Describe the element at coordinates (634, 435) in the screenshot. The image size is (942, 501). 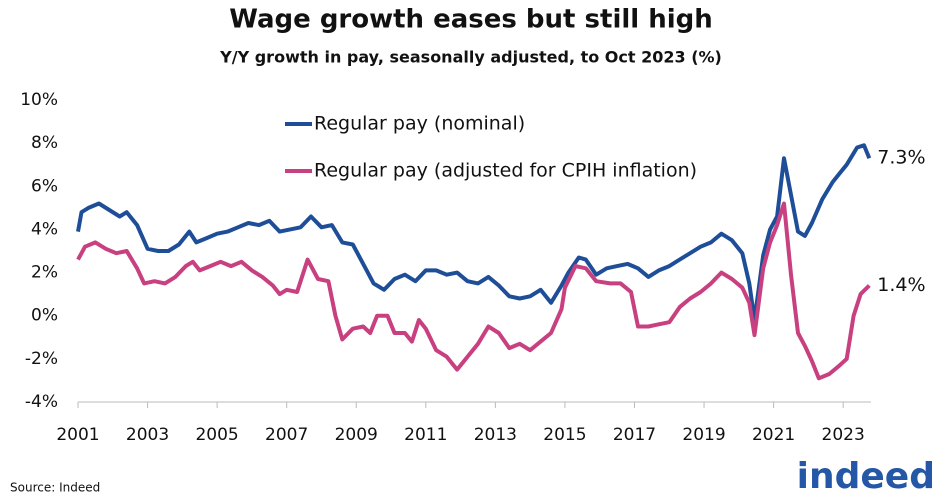
I see `x-tick-label: 2017` at that location.